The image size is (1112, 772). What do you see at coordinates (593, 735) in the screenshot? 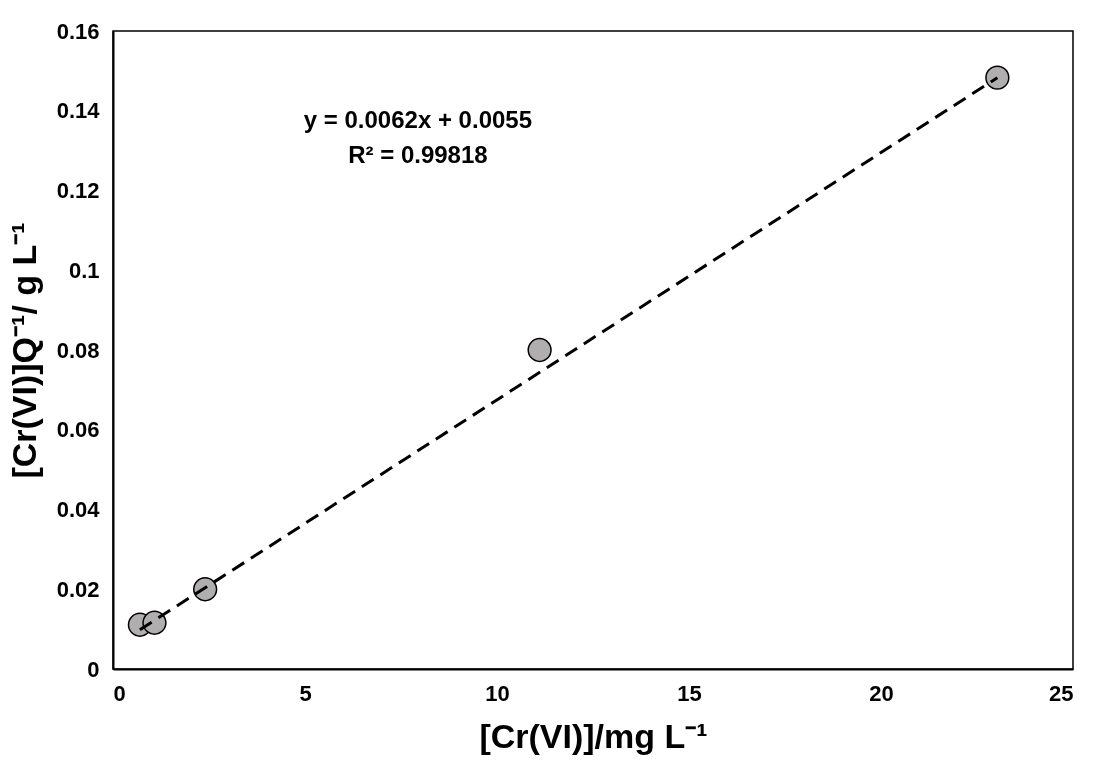
I see `x-axis-title: [Cr(VI)]/mg L⁻¹` at bounding box center [593, 735].